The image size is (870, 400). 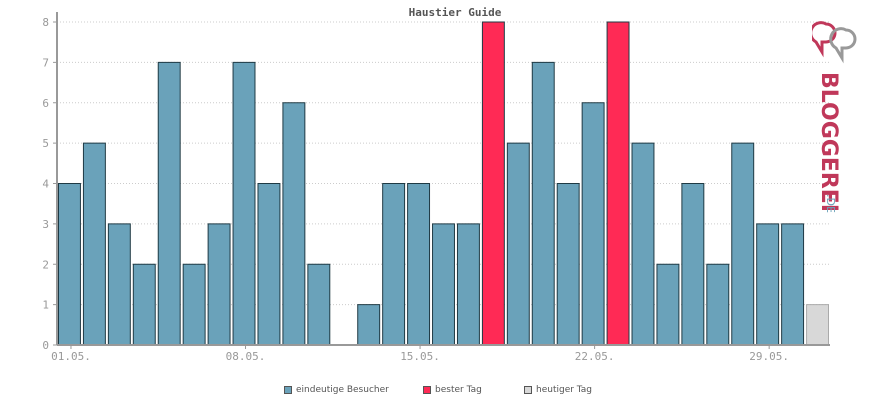 What do you see at coordinates (246, 356) in the screenshot?
I see `x-tick-label: 08.05.` at bounding box center [246, 356].